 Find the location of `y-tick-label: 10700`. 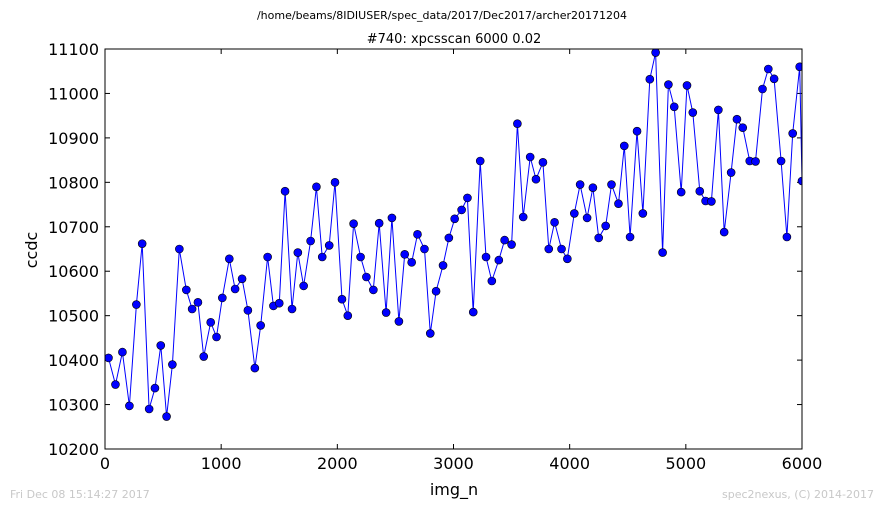

y-tick-label: 10700 is located at coordinates (73, 227).